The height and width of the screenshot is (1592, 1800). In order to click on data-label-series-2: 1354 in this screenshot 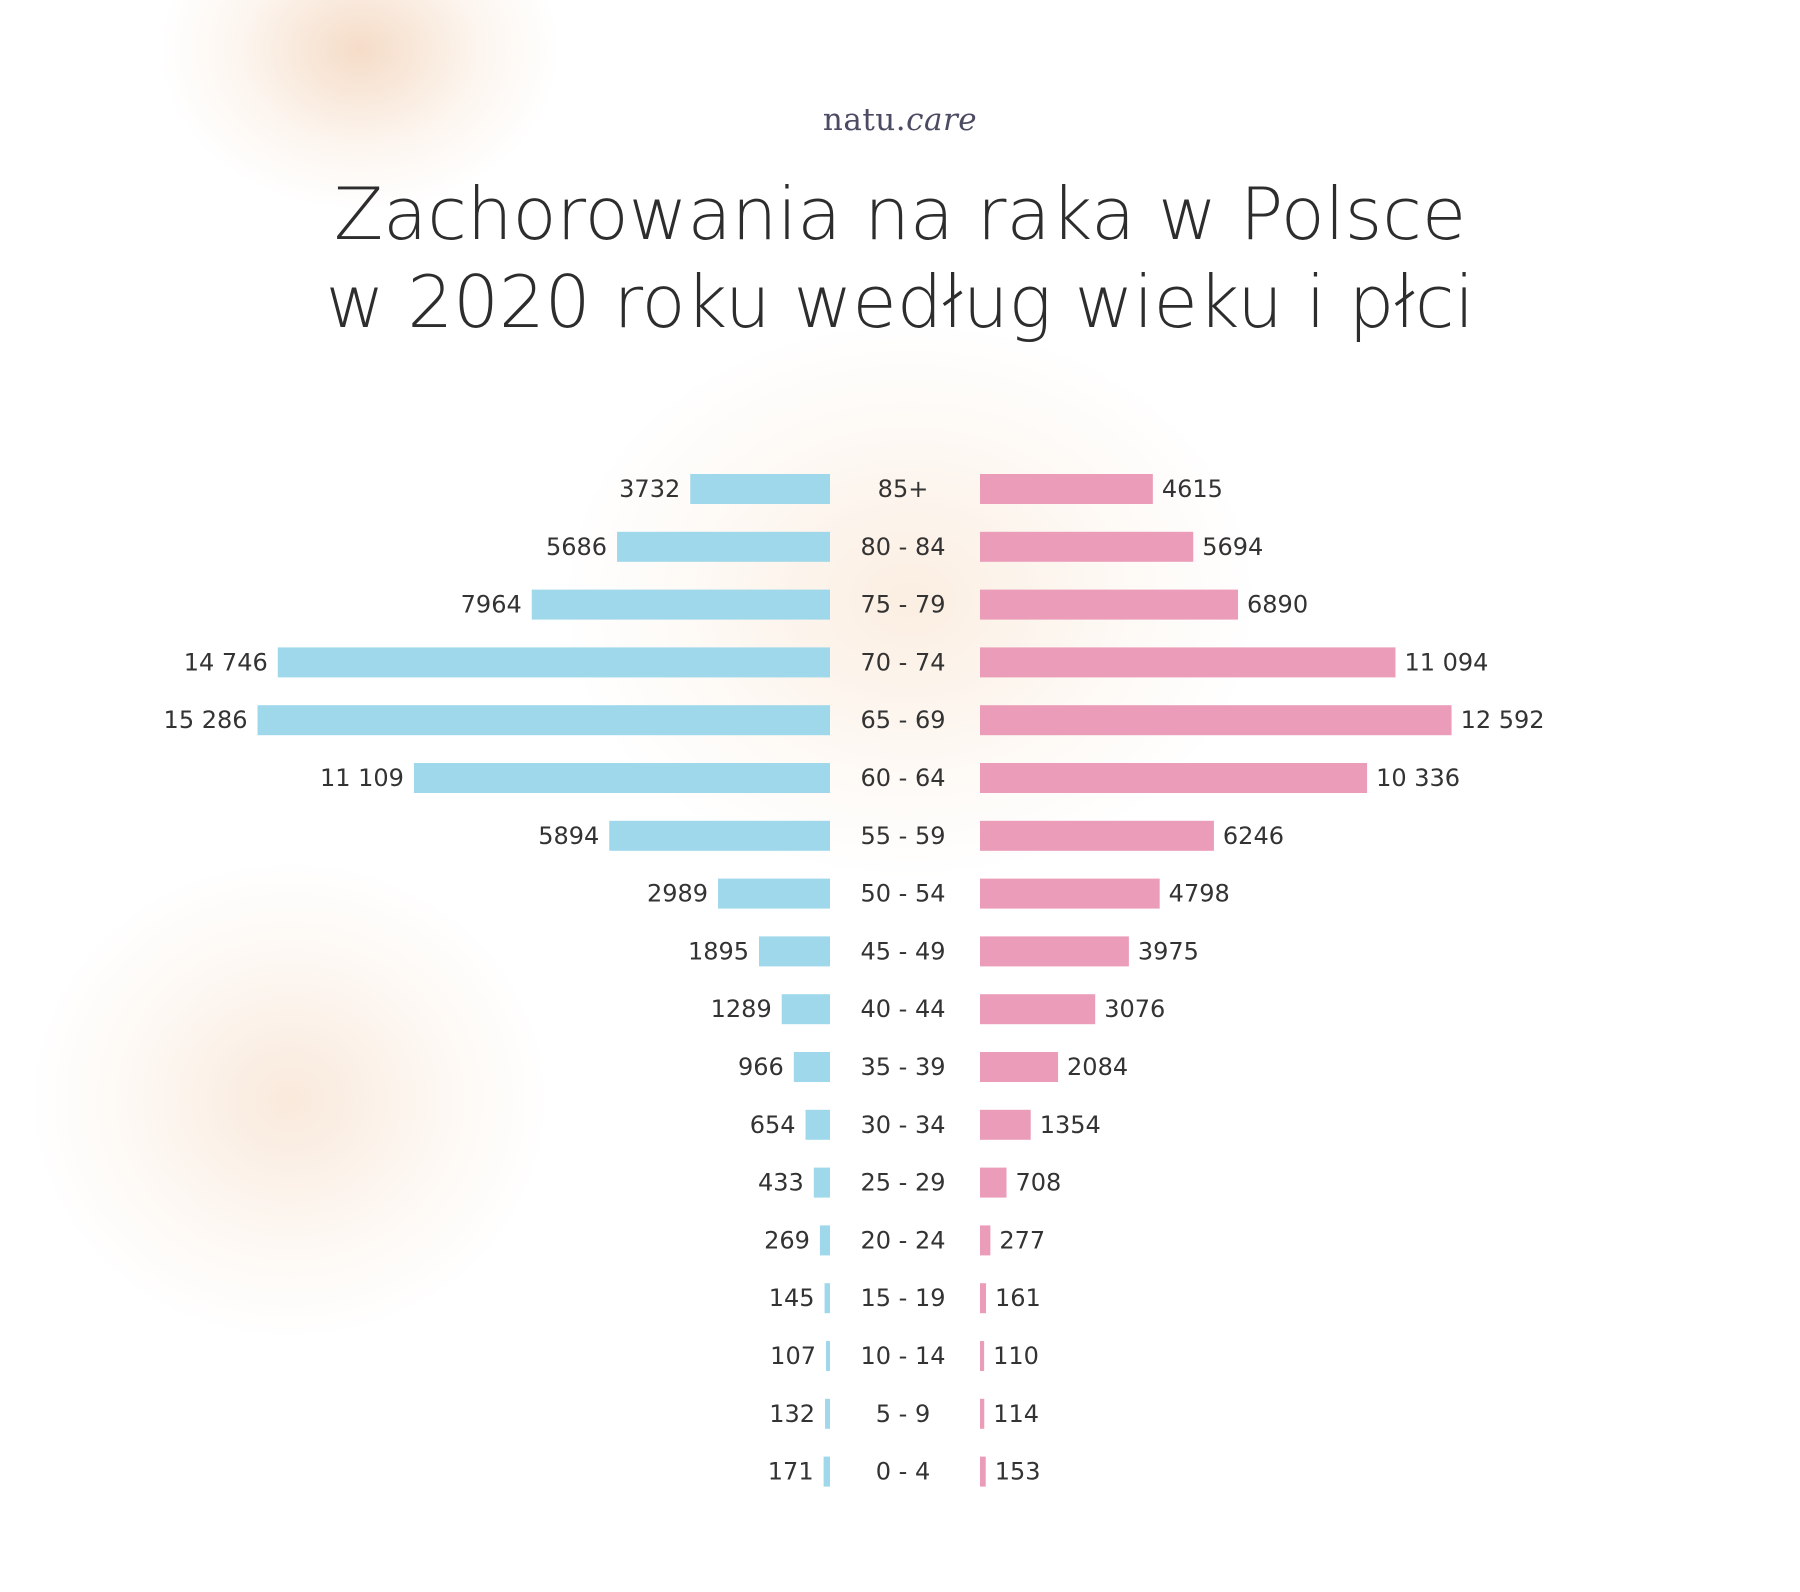, I will do `click(1070, 1125)`.